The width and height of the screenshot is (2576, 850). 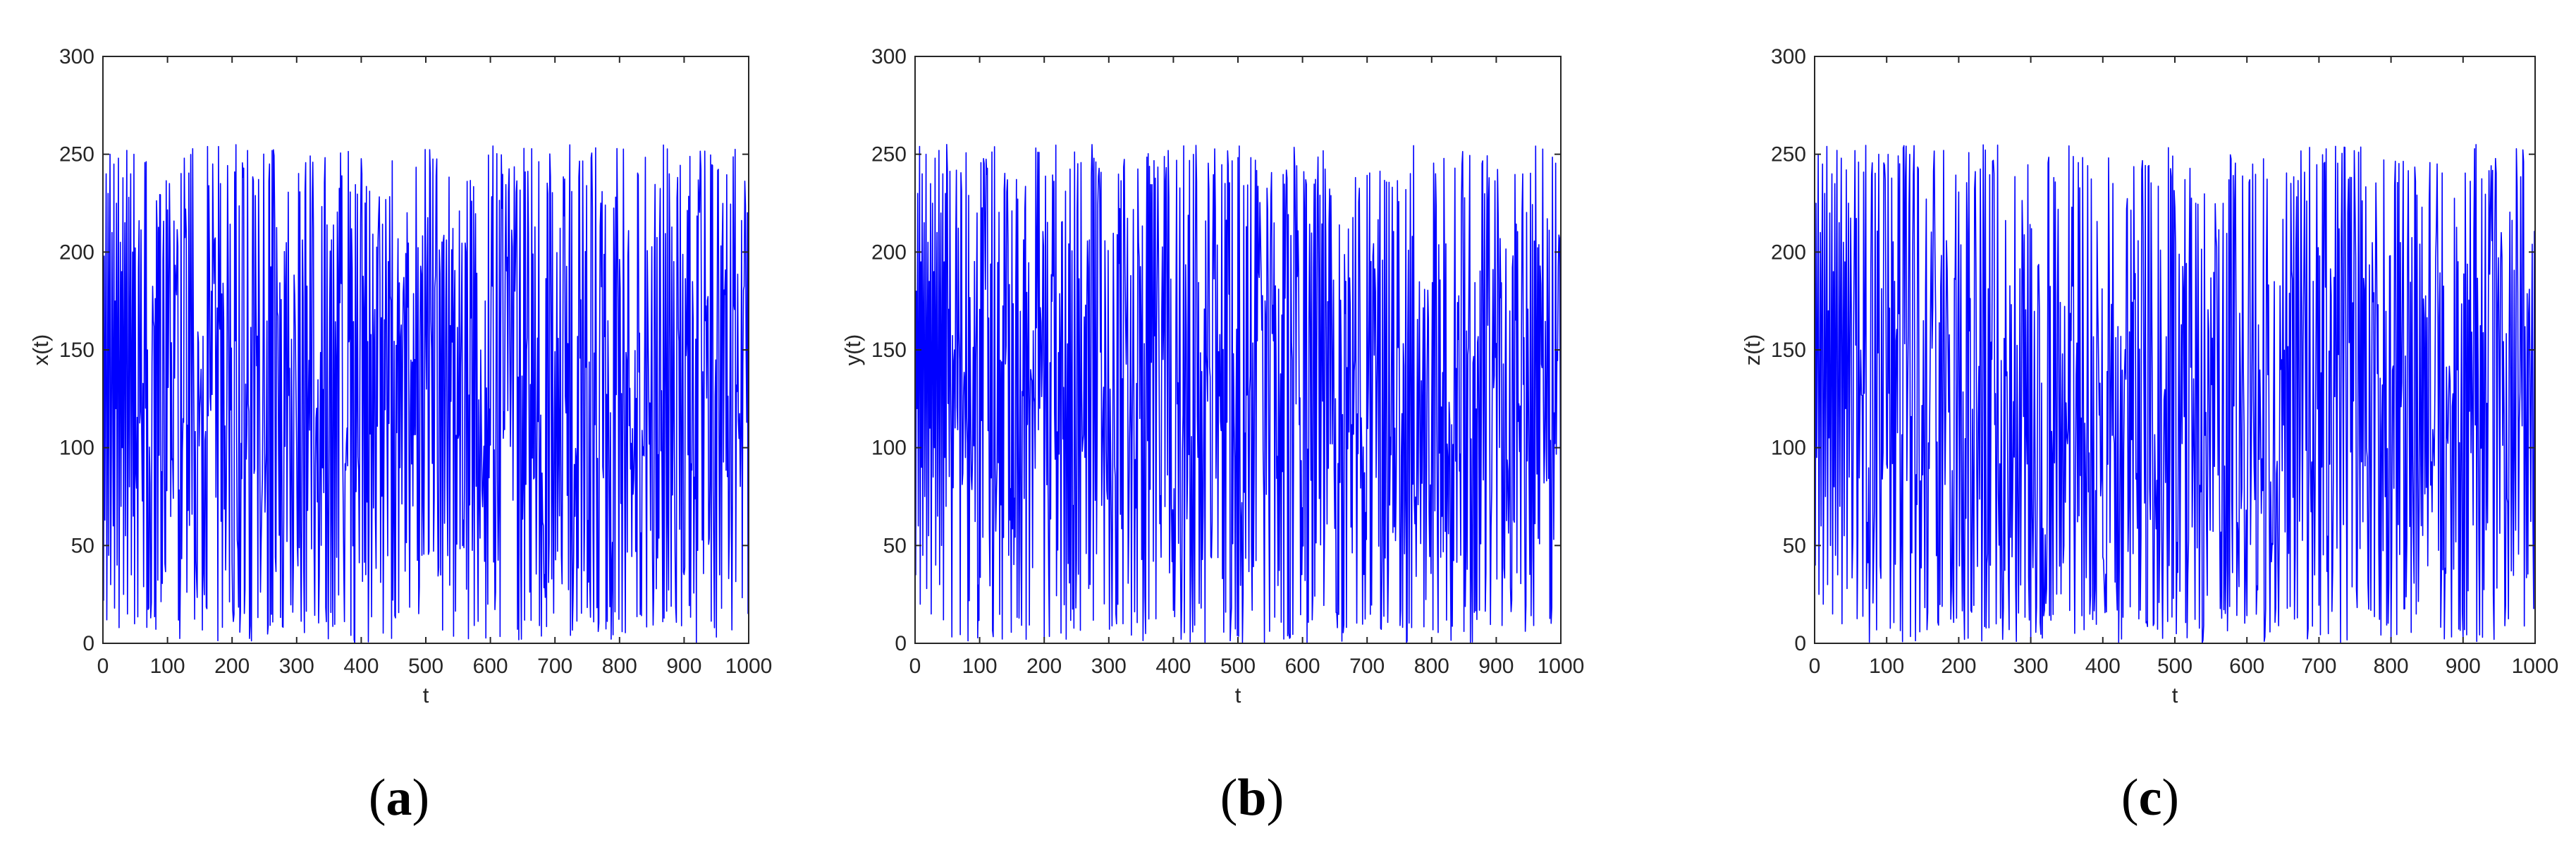 What do you see at coordinates (1238, 696) in the screenshot?
I see `x-axis-label-b: t` at bounding box center [1238, 696].